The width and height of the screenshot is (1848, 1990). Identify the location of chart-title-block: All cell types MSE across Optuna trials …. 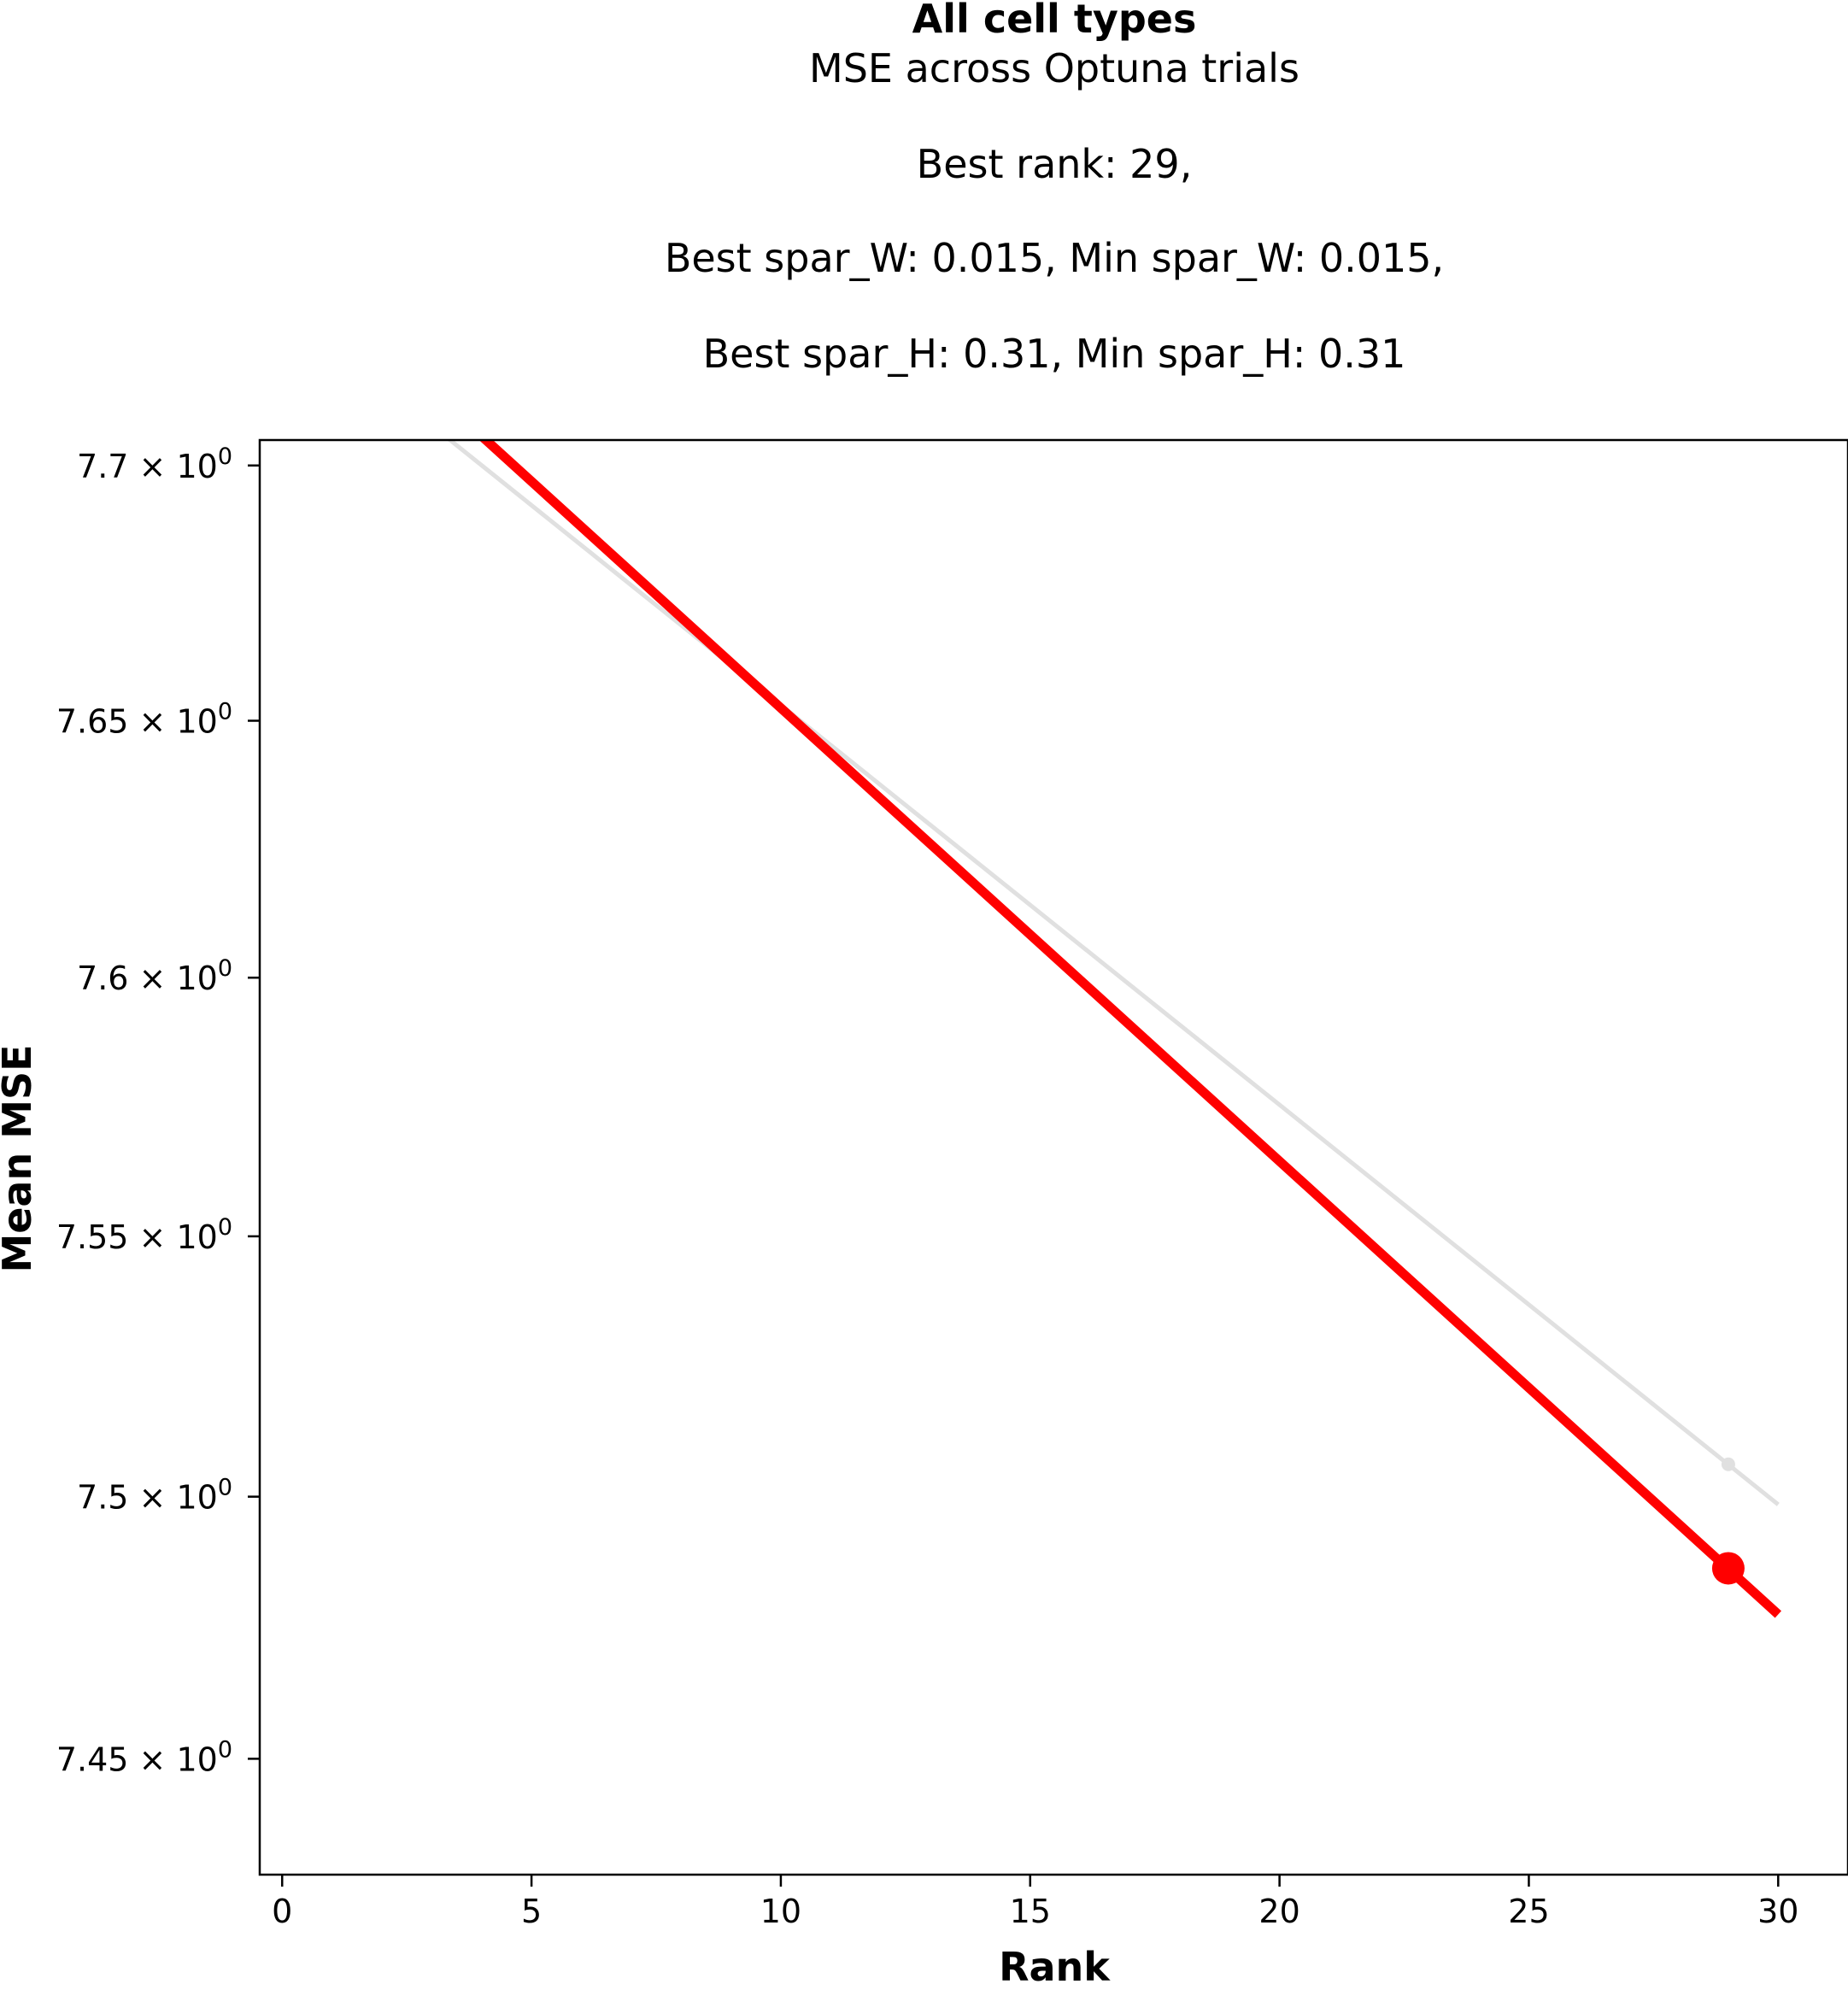
(1054, 188).